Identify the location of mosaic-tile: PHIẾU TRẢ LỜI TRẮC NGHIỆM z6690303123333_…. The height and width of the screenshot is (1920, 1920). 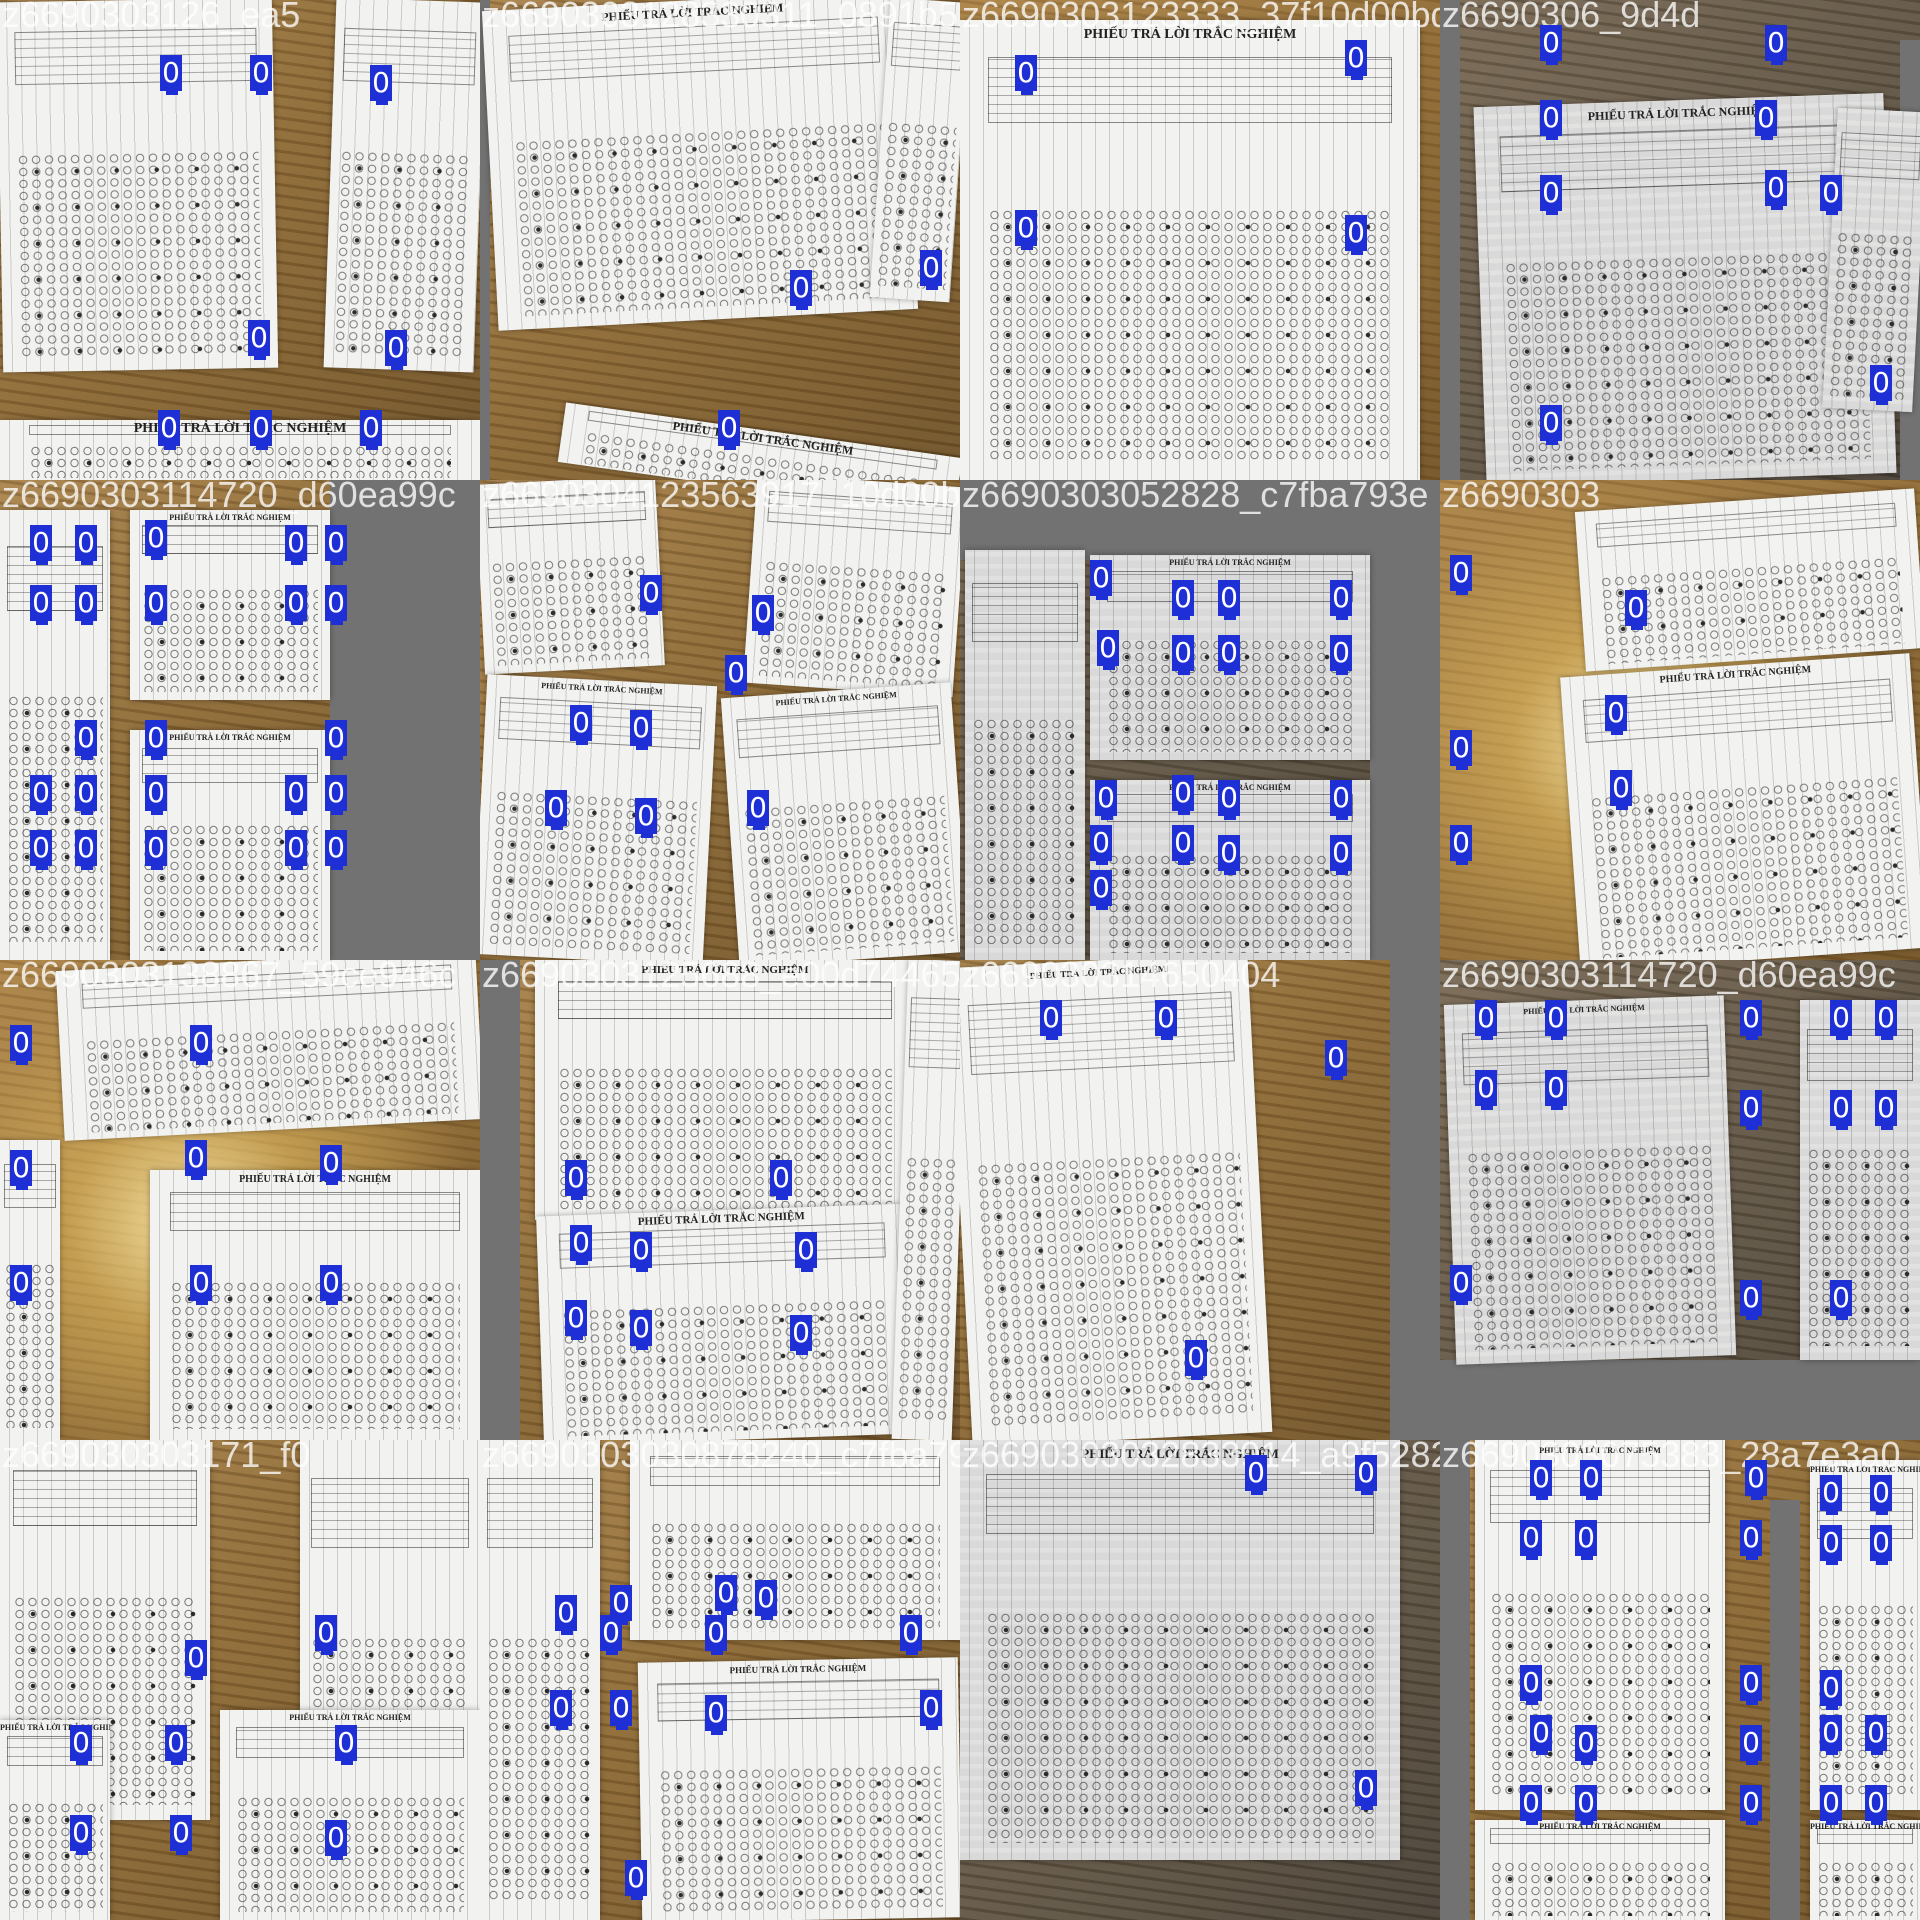
(1200, 240).